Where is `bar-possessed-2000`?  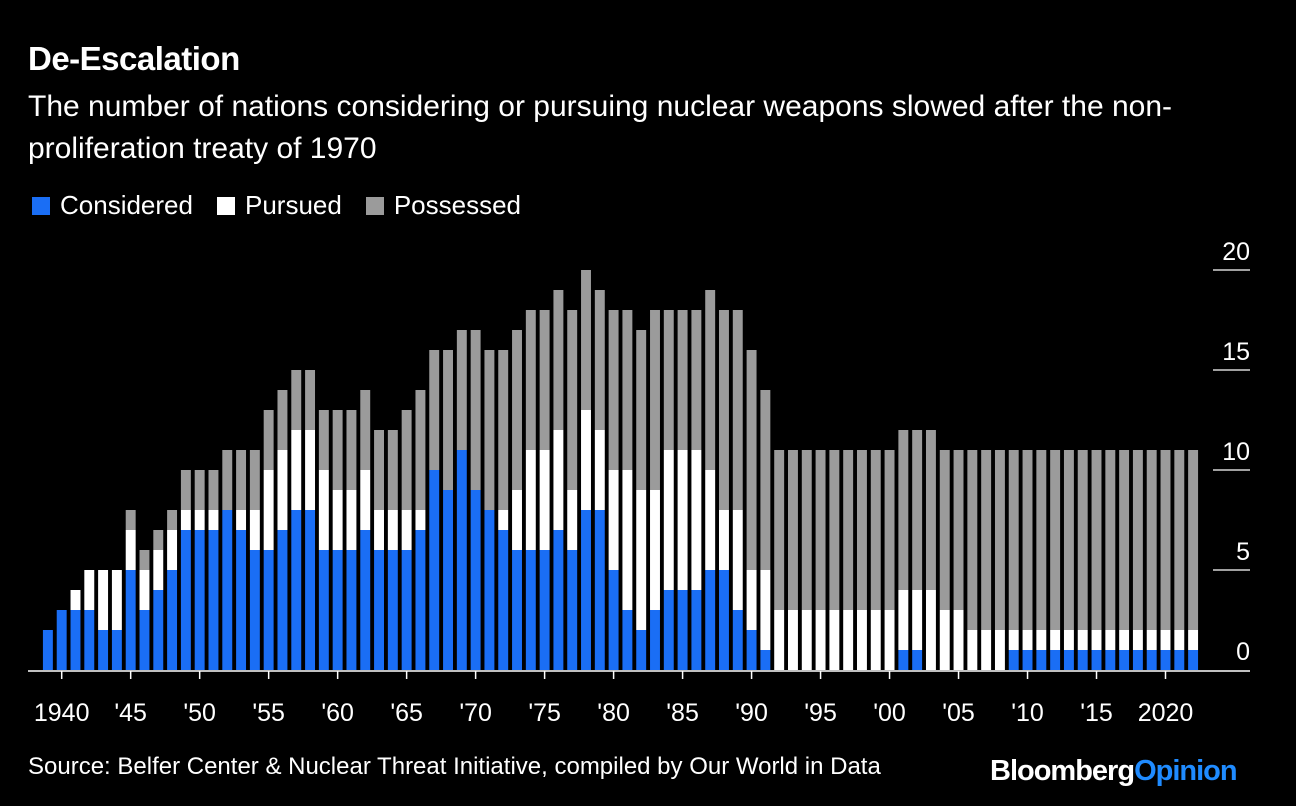 bar-possessed-2000 is located at coordinates (889, 530).